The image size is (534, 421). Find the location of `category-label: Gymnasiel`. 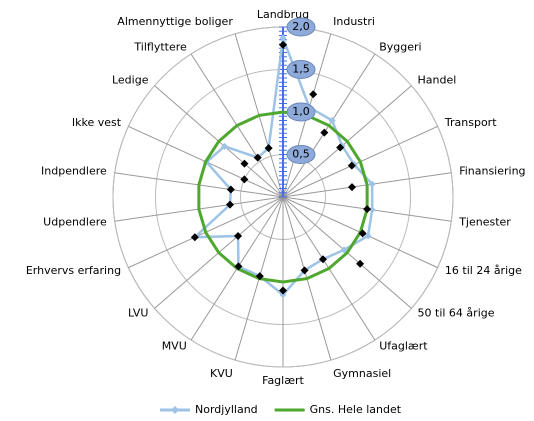

category-label: Gymnasiel is located at coordinates (362, 373).